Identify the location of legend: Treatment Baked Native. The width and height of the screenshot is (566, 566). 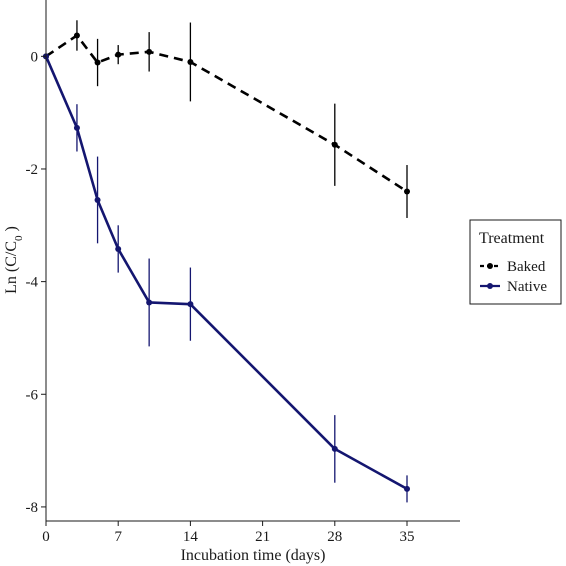
(515, 262).